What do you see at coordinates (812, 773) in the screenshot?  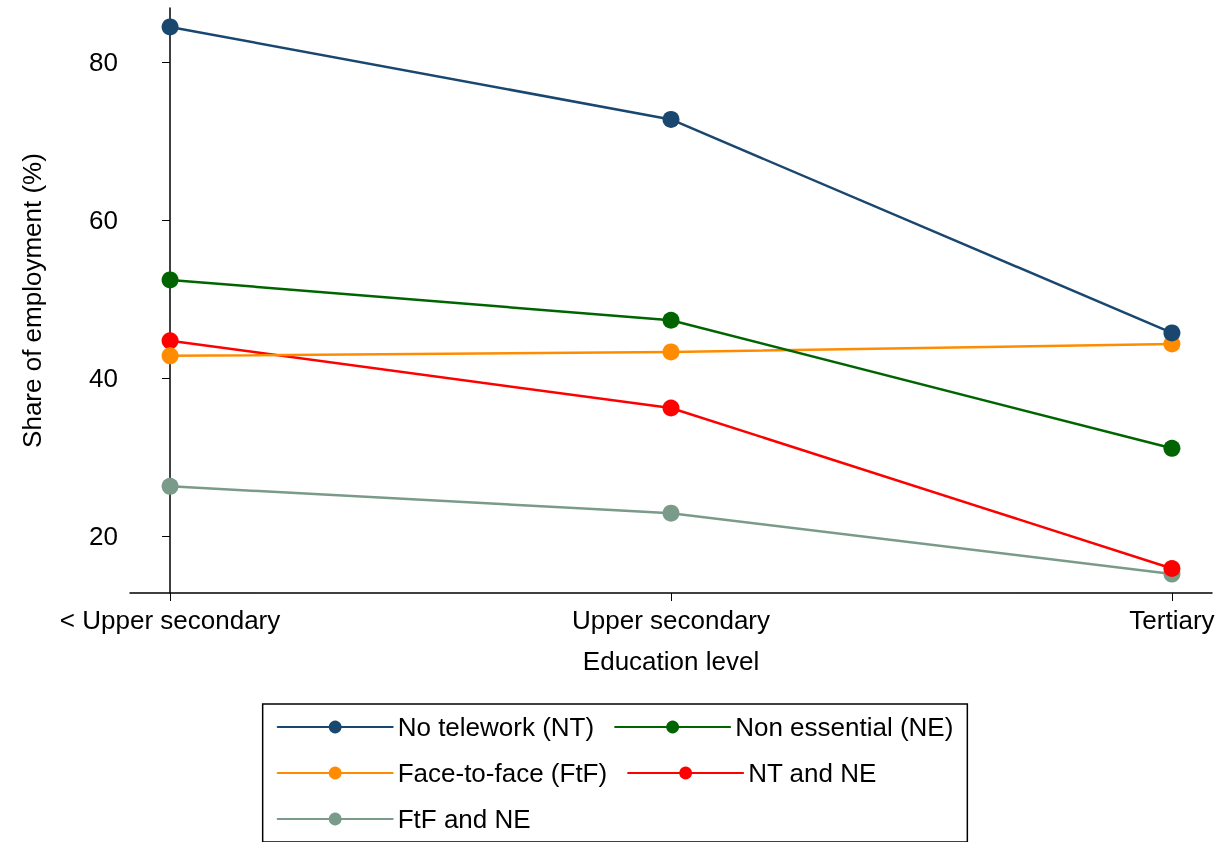 I see `legend-label: NT and NE` at bounding box center [812, 773].